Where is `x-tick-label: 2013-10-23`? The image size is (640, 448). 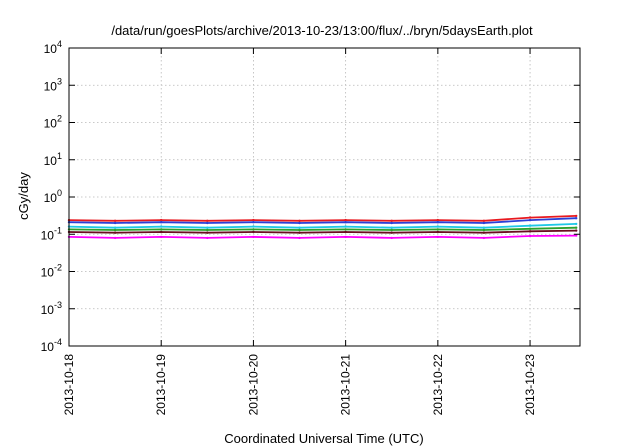
x-tick-label: 2013-10-23 is located at coordinates (530, 385).